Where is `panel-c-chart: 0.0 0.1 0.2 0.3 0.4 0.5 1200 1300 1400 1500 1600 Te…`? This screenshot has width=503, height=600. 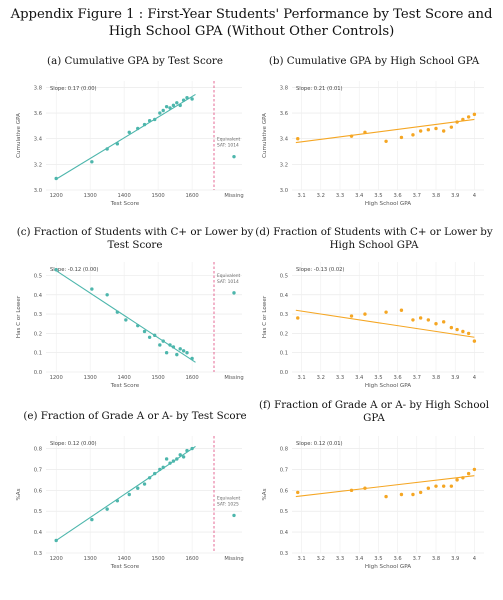 panel-c-chart: 0.0 0.1 0.2 0.3 0.4 0.5 1200 1300 1400 1500 1600 Te… is located at coordinates (130, 325).